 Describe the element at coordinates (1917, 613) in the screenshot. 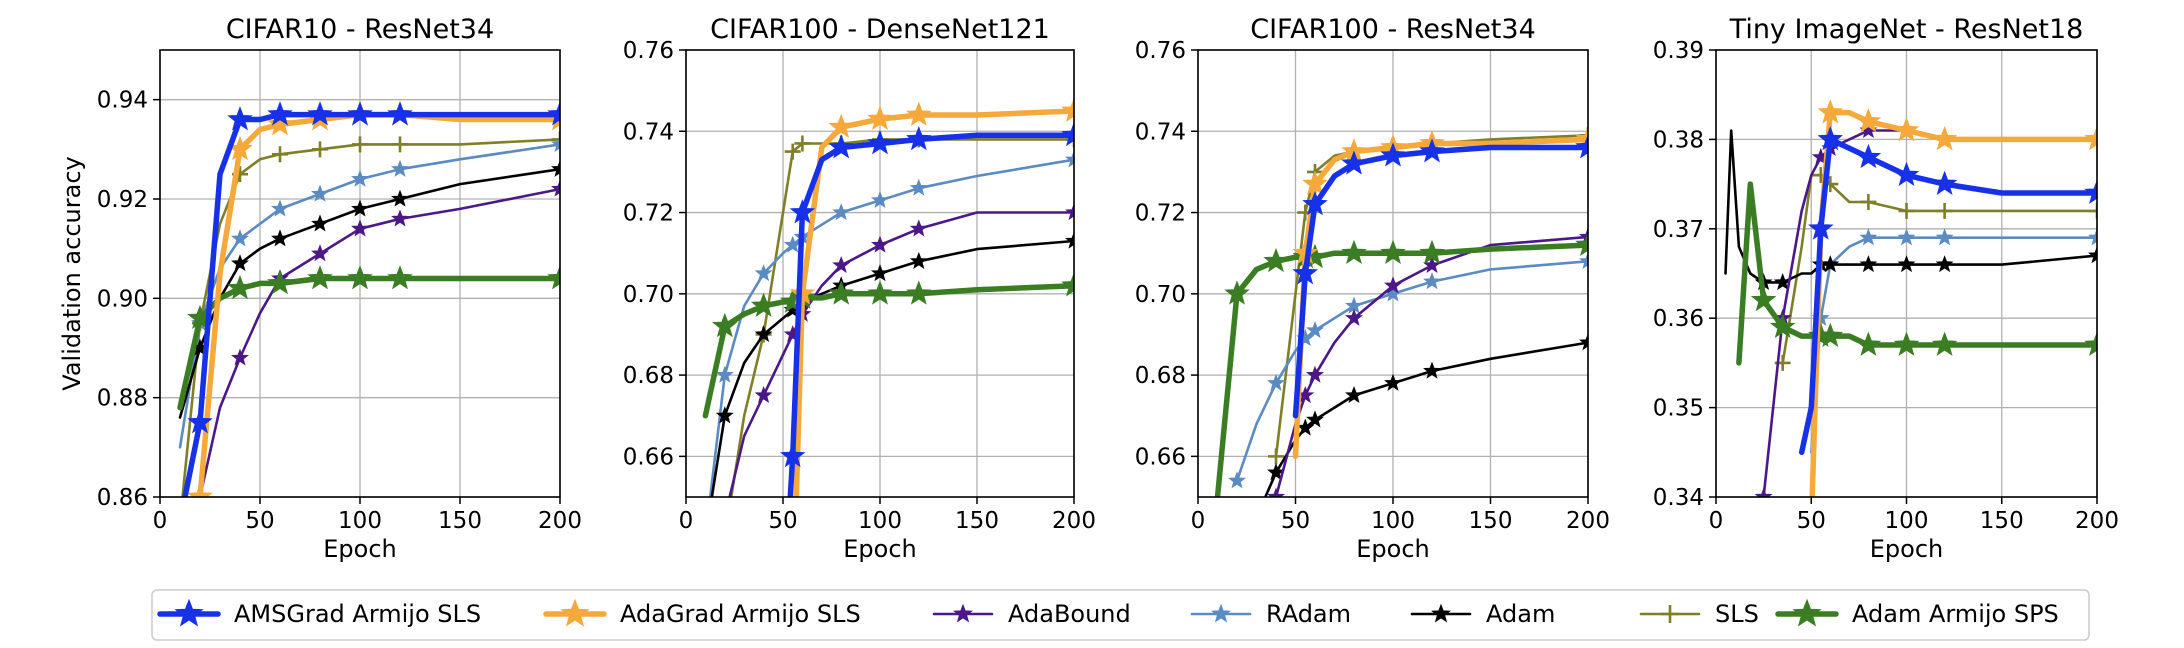

I see `legend-item-adam-armijo-sps: Adam Armijo SPS` at that location.